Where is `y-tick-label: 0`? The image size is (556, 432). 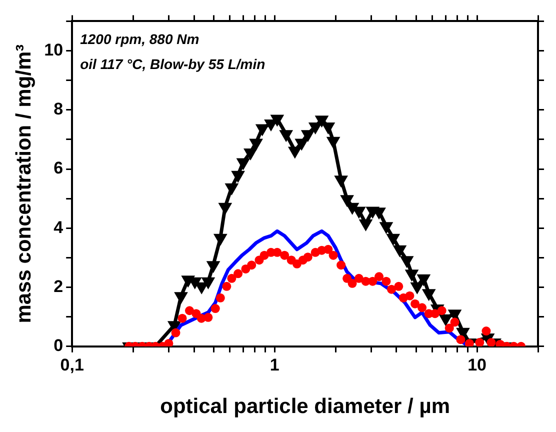 y-tick-label: 0 is located at coordinates (59, 346).